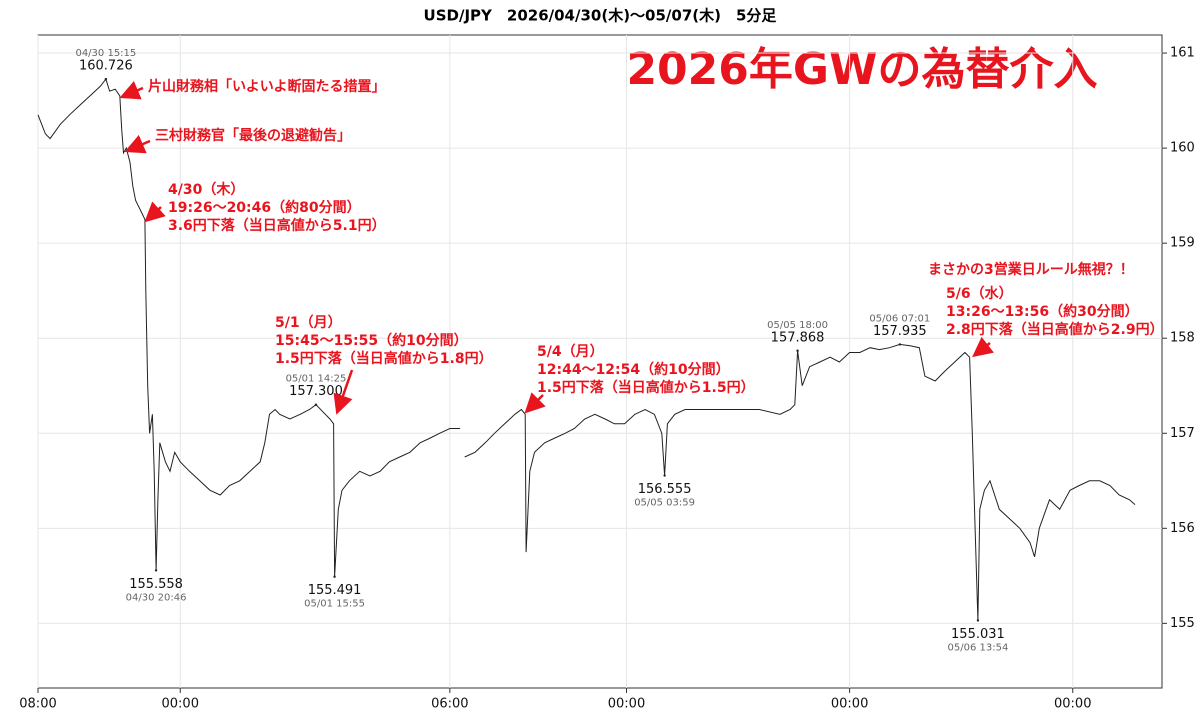  What do you see at coordinates (978, 634) in the screenshot?
I see `extreme-value: 155.031` at bounding box center [978, 634].